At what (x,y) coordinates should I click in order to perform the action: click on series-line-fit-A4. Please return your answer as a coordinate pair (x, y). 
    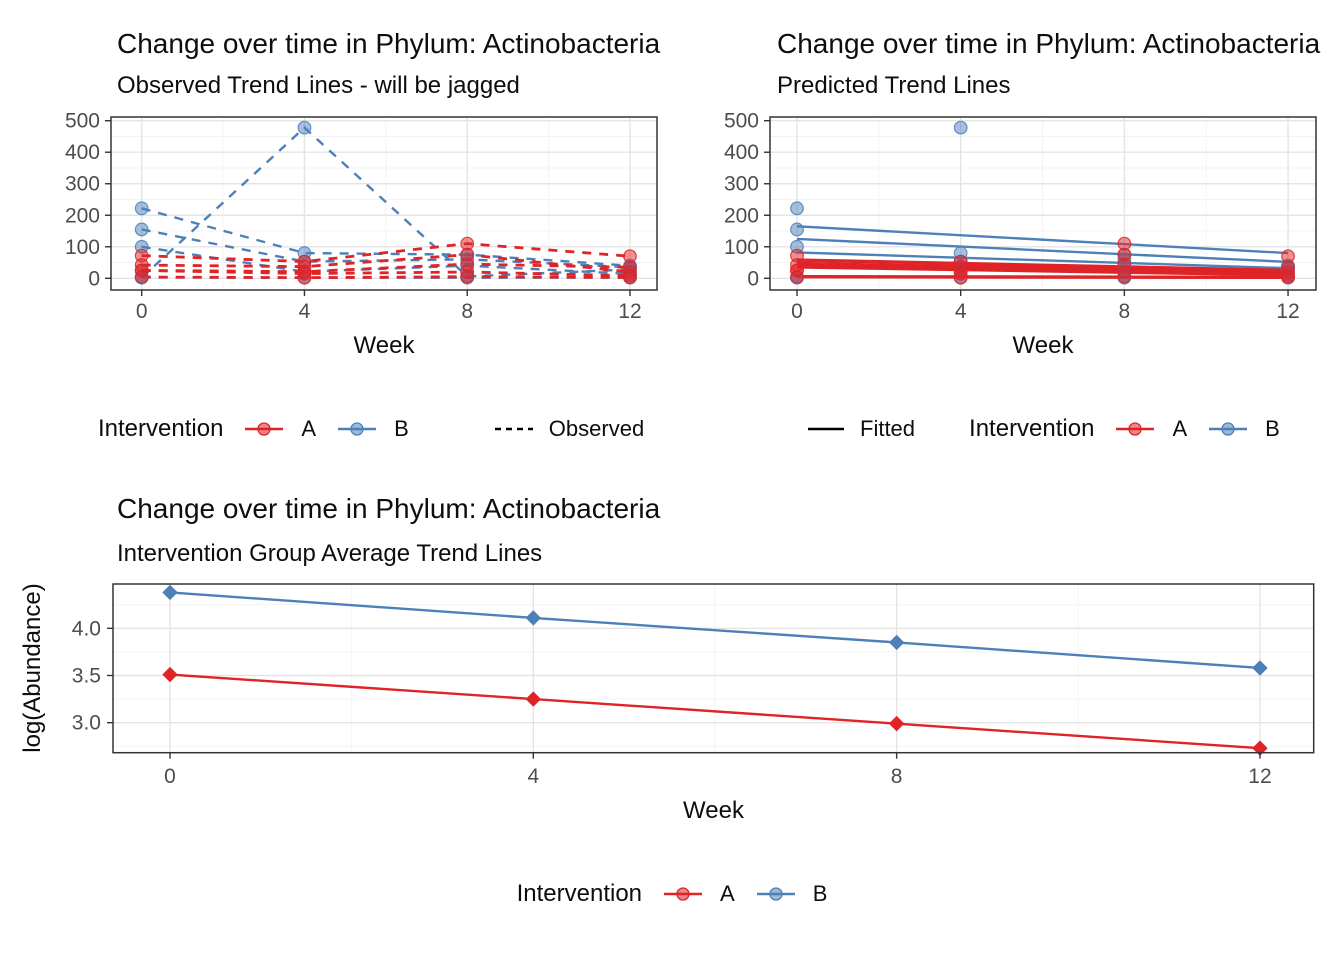
    Looking at the image, I should click on (1042, 271).